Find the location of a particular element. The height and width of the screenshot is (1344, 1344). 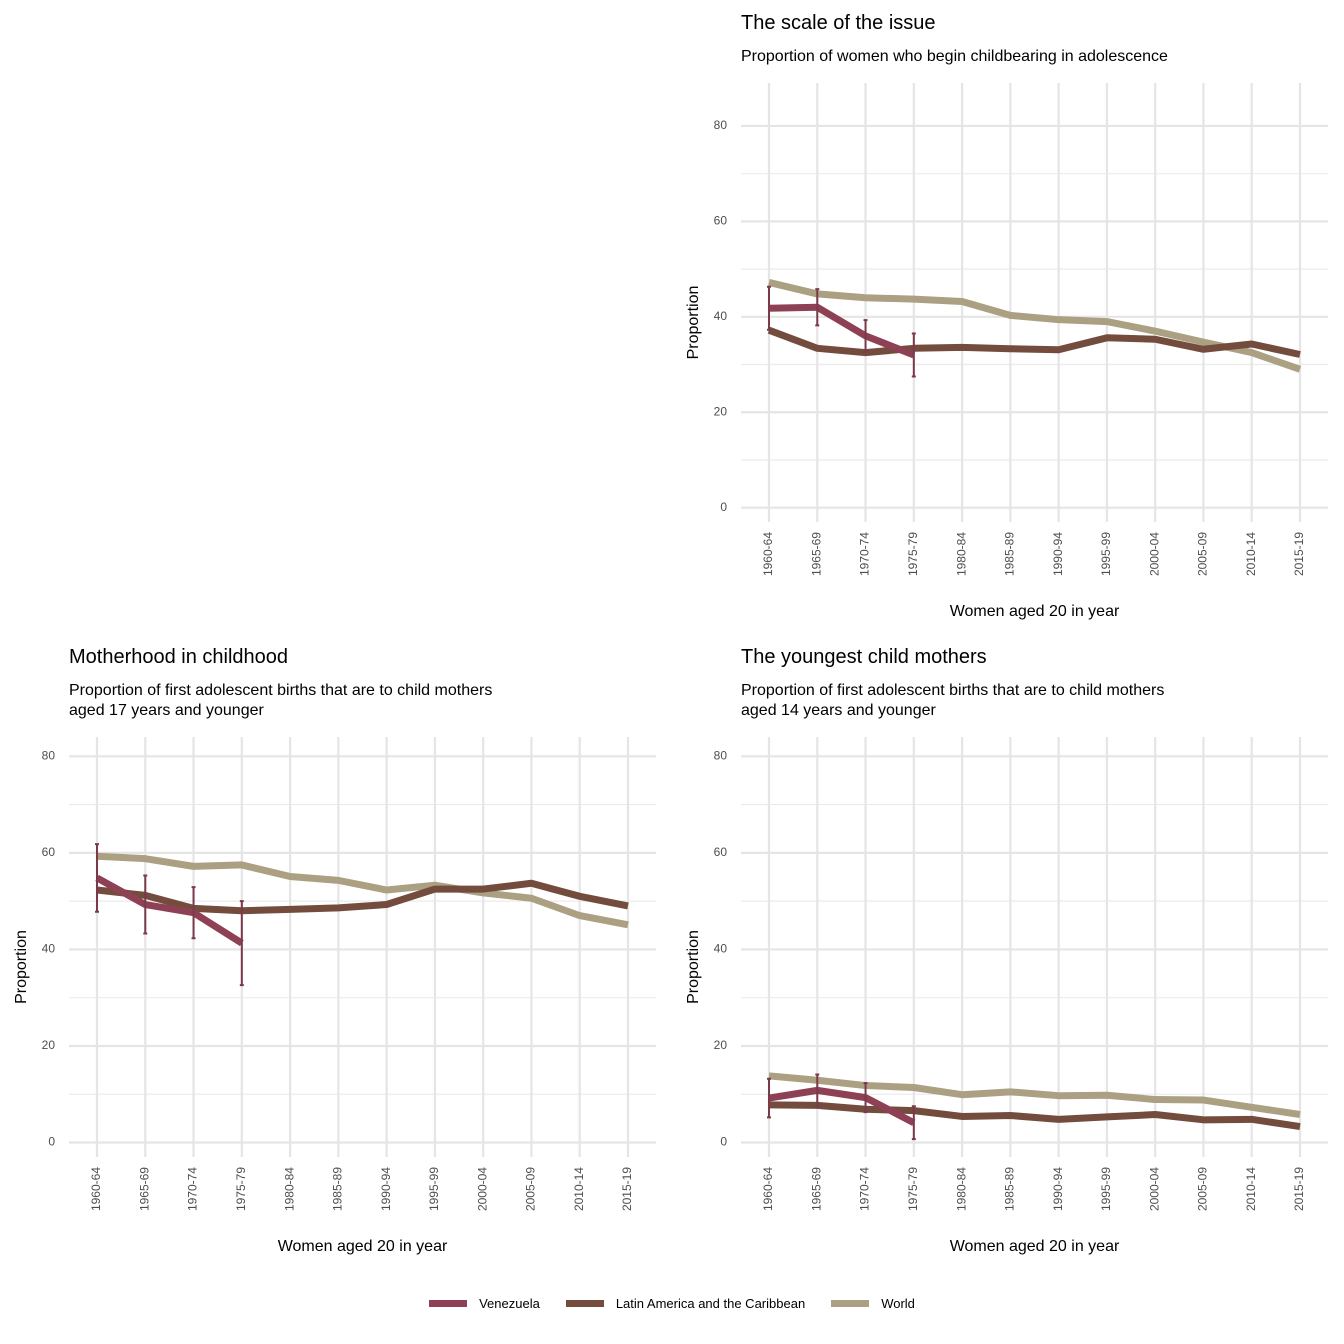

legend-item: Venezuela is located at coordinates (484, 1303).